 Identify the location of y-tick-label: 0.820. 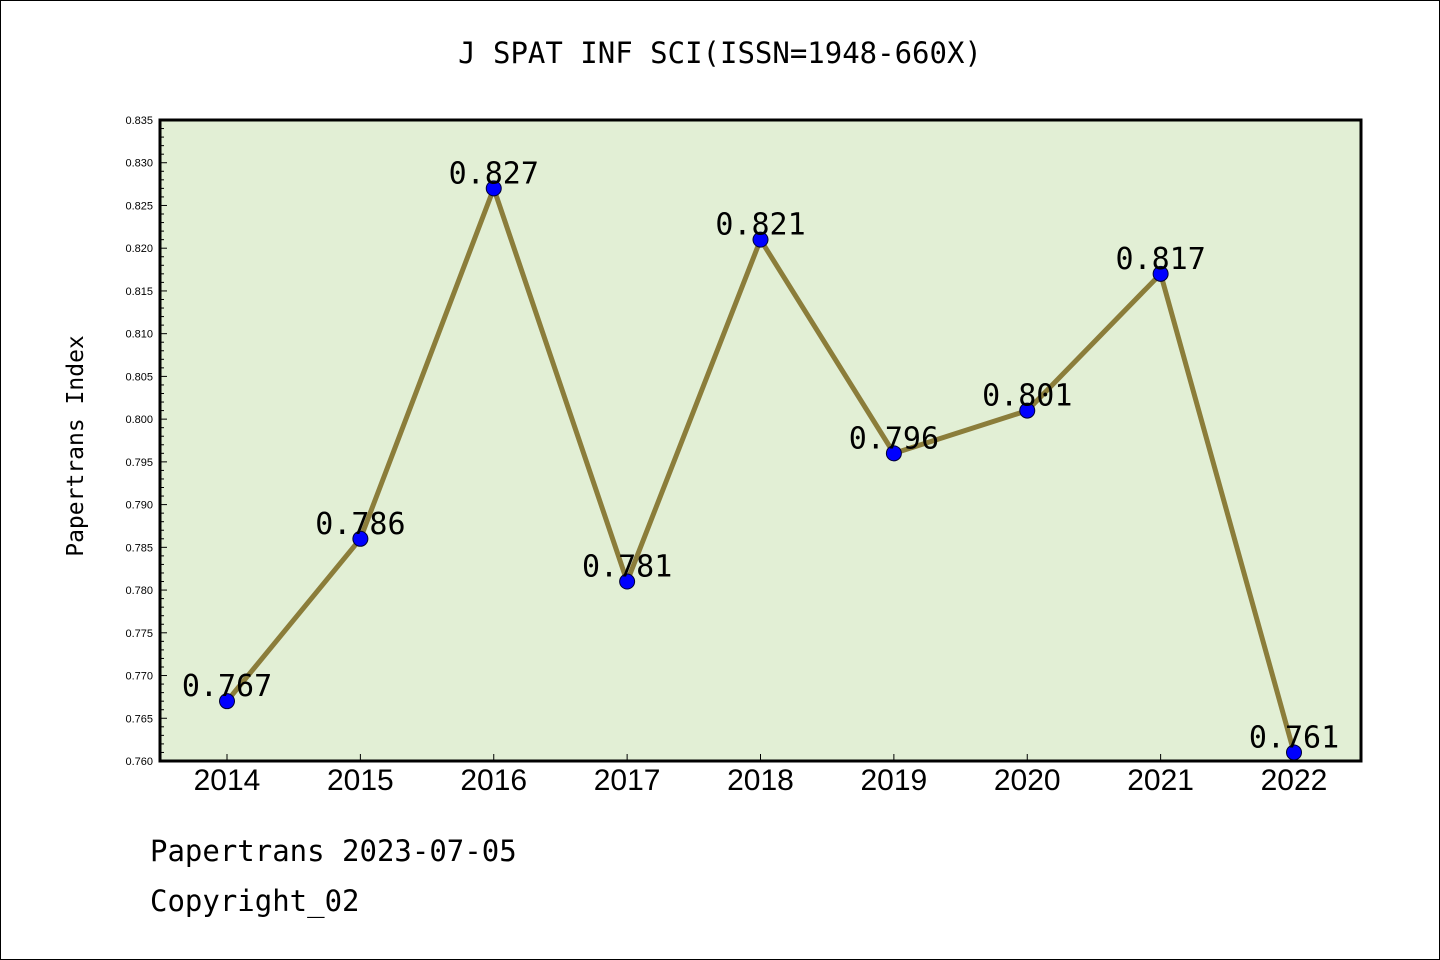
(139, 249).